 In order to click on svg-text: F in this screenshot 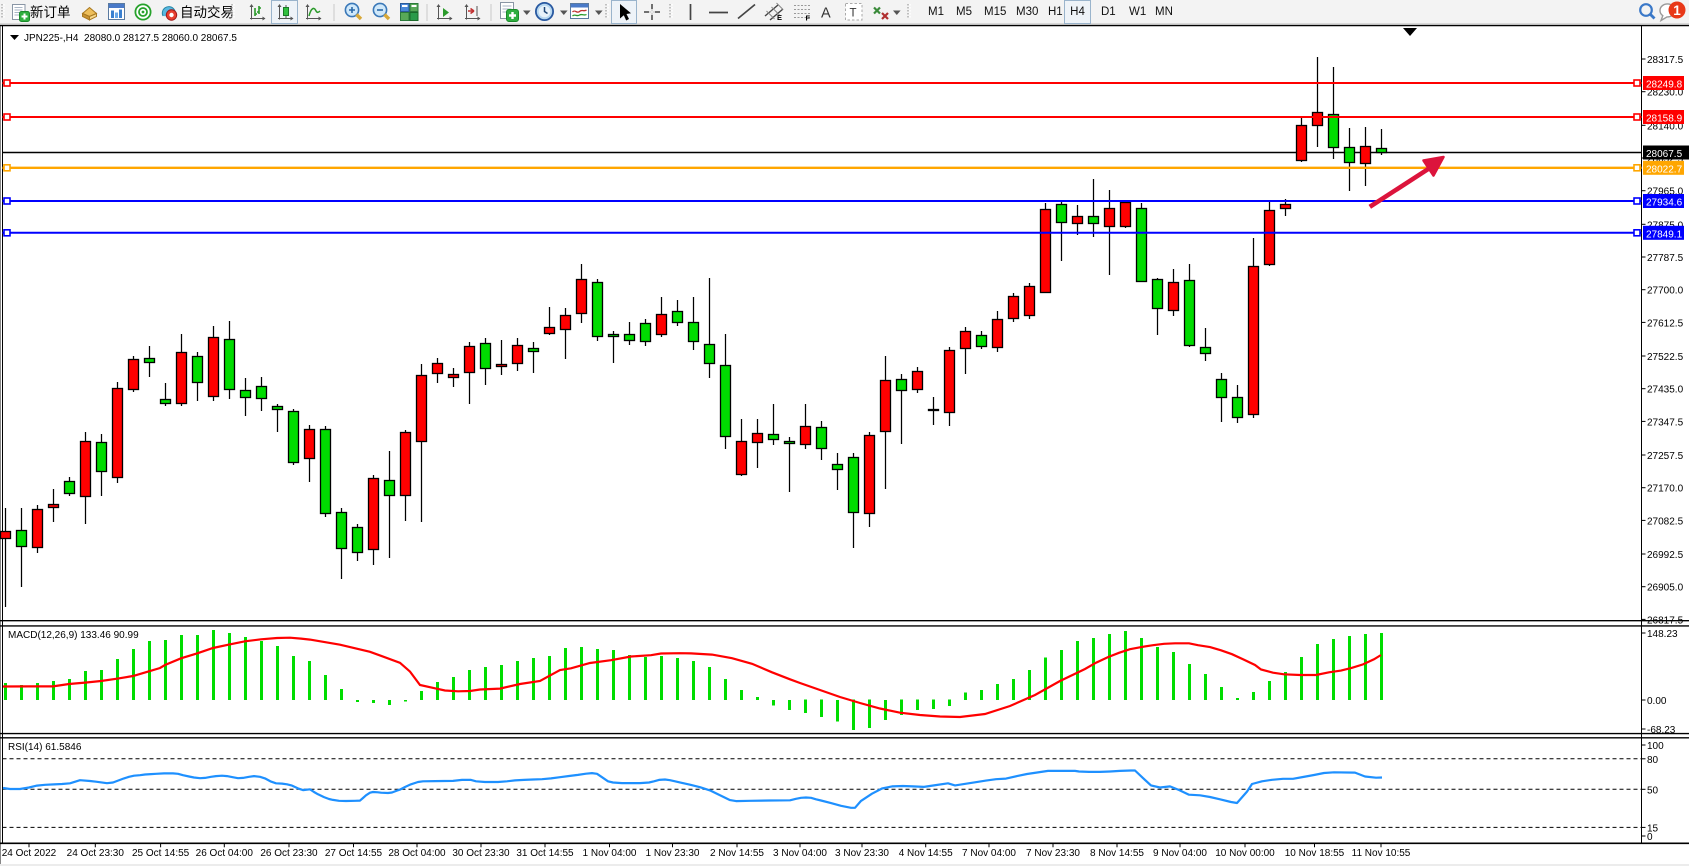, I will do `click(808, 18)`.